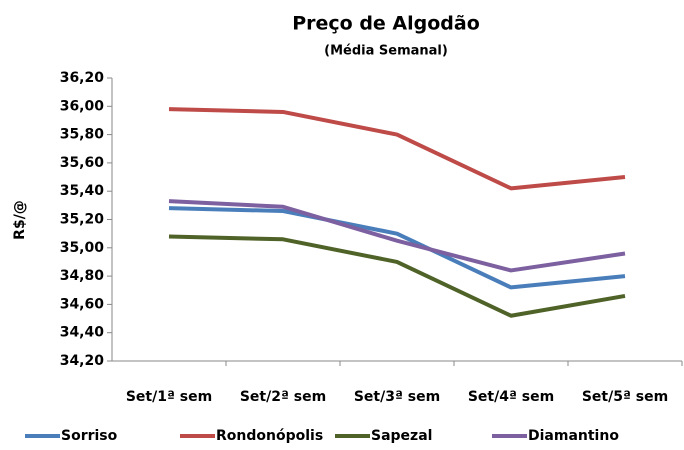 Image resolution: width=684 pixels, height=450 pixels. Describe the element at coordinates (89, 436) in the screenshot. I see `legend-label: Sorriso` at that location.